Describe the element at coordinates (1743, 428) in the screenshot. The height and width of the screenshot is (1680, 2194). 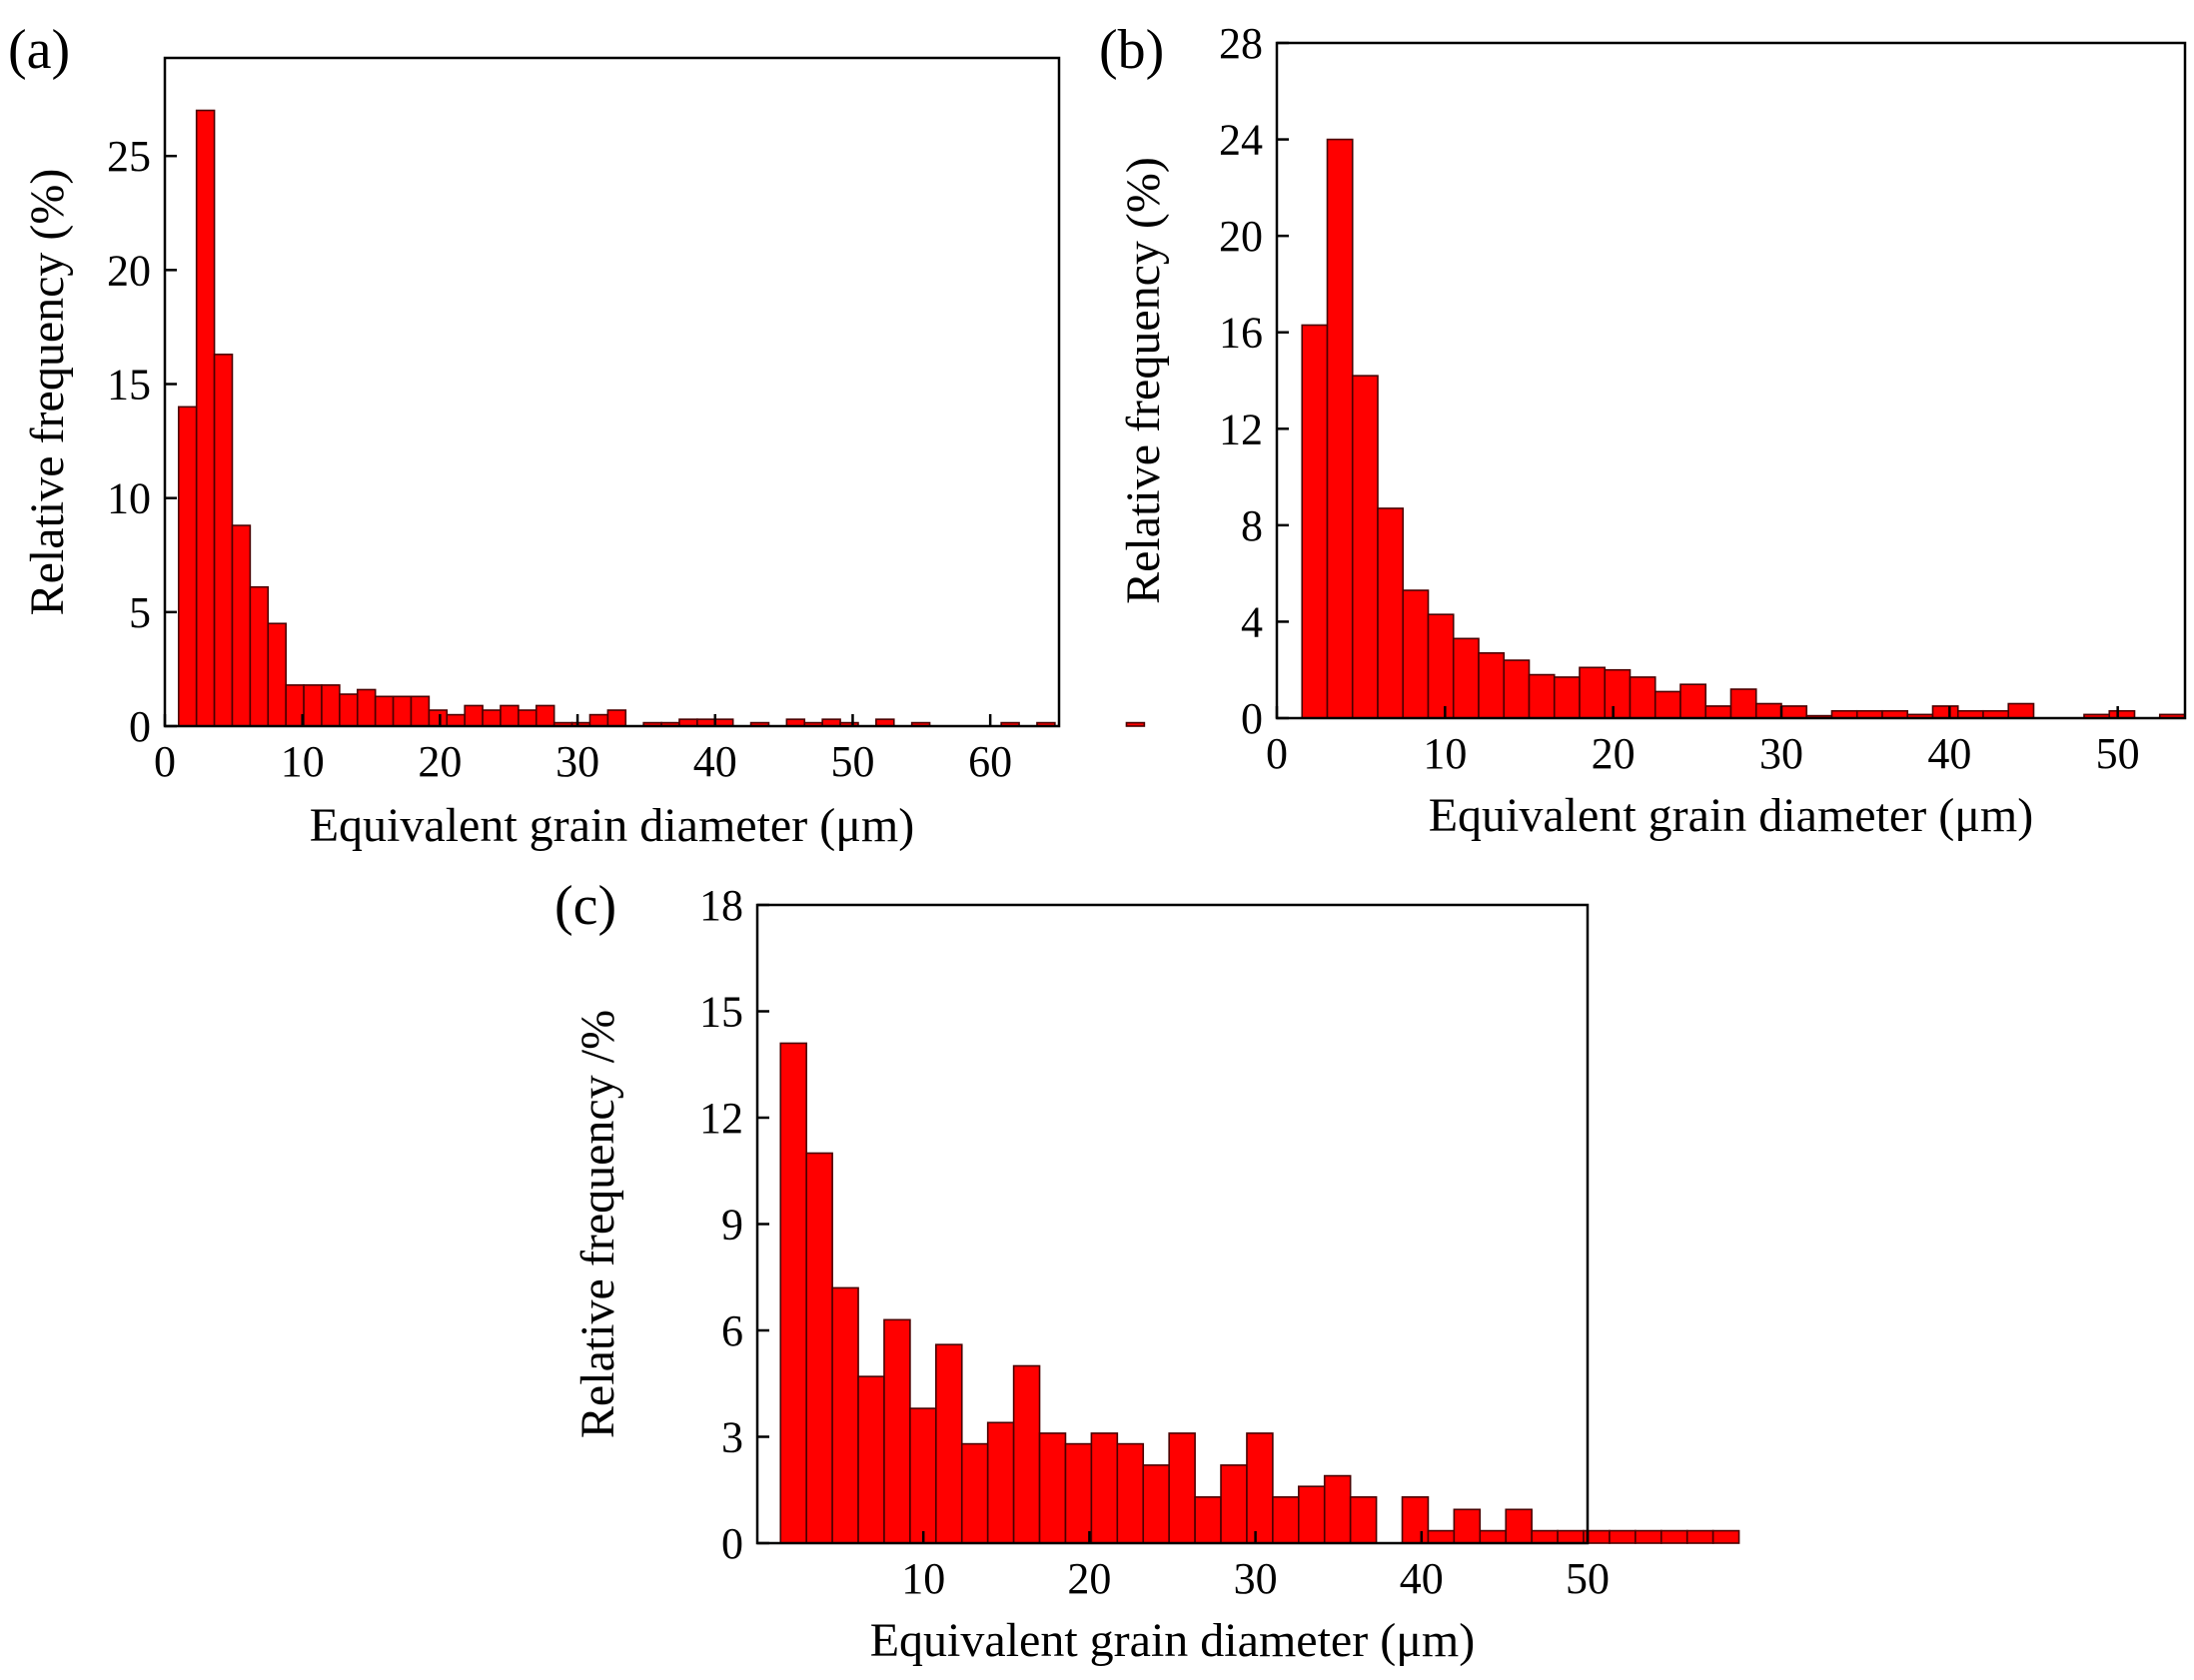
I see `panel-b-bars` at that location.